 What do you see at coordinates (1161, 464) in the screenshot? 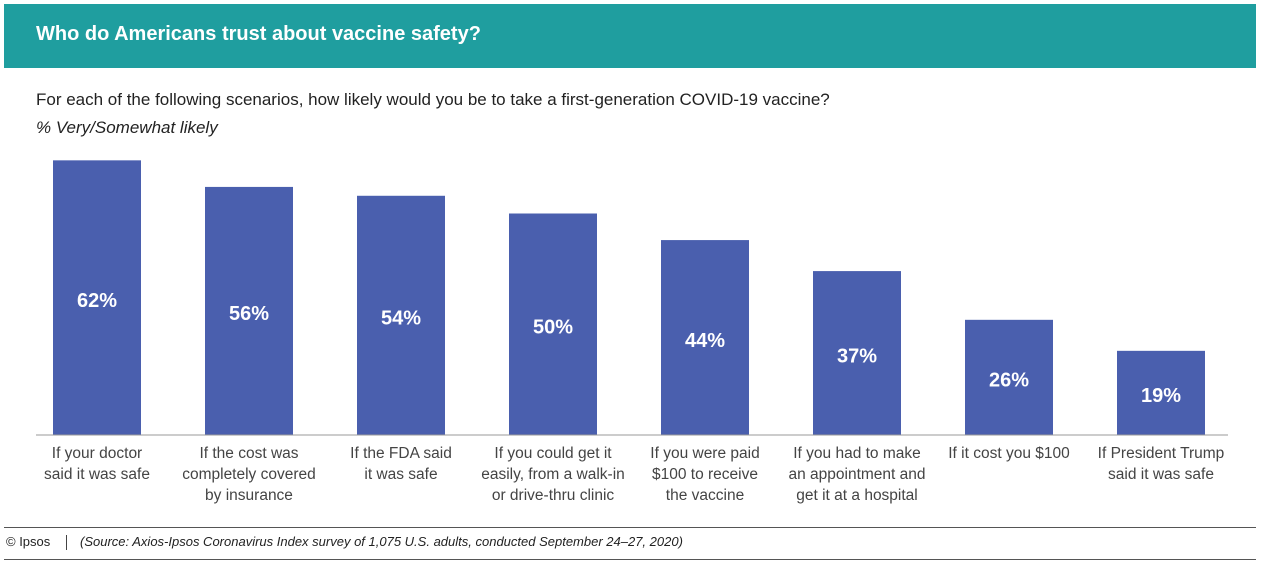
I see `x-tick-label: If President Trump said it was safe` at bounding box center [1161, 464].